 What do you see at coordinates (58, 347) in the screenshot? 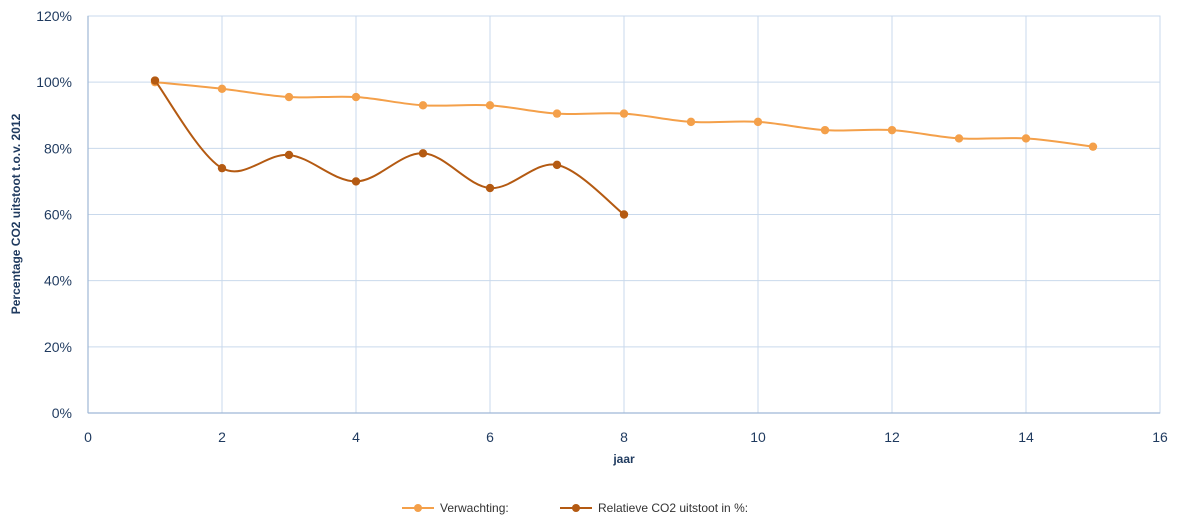
I see `y-tick-label: 20%` at bounding box center [58, 347].